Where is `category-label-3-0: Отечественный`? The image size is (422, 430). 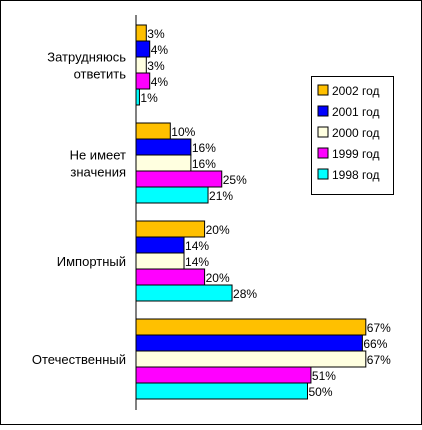
category-label-3-0: Отечественный is located at coordinates (79, 359).